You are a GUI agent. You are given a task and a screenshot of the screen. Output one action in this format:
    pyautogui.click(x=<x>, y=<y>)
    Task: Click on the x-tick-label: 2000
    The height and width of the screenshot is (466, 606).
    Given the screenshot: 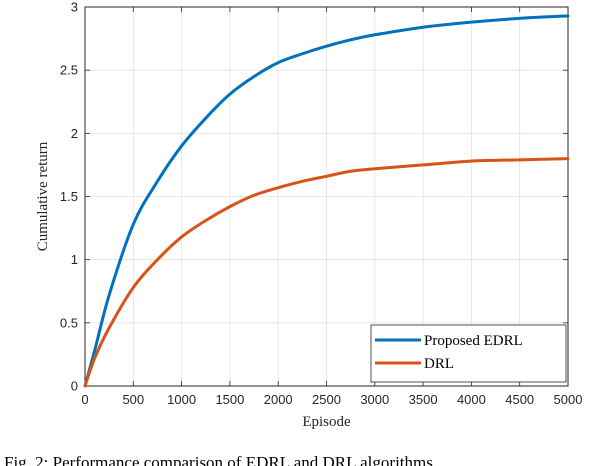 What is the action you would take?
    pyautogui.click(x=278, y=399)
    